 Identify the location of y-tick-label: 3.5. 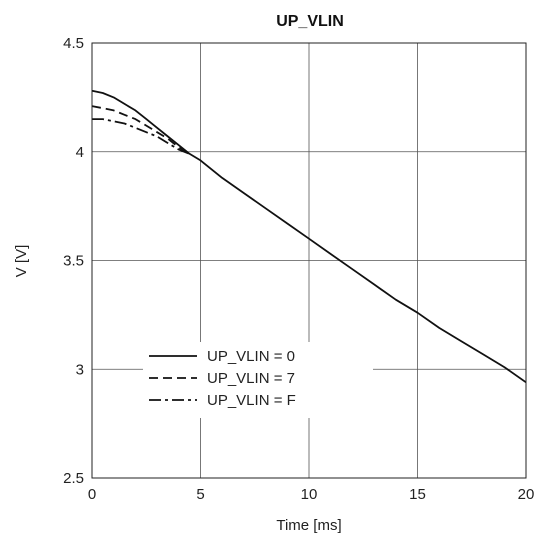
(73, 261).